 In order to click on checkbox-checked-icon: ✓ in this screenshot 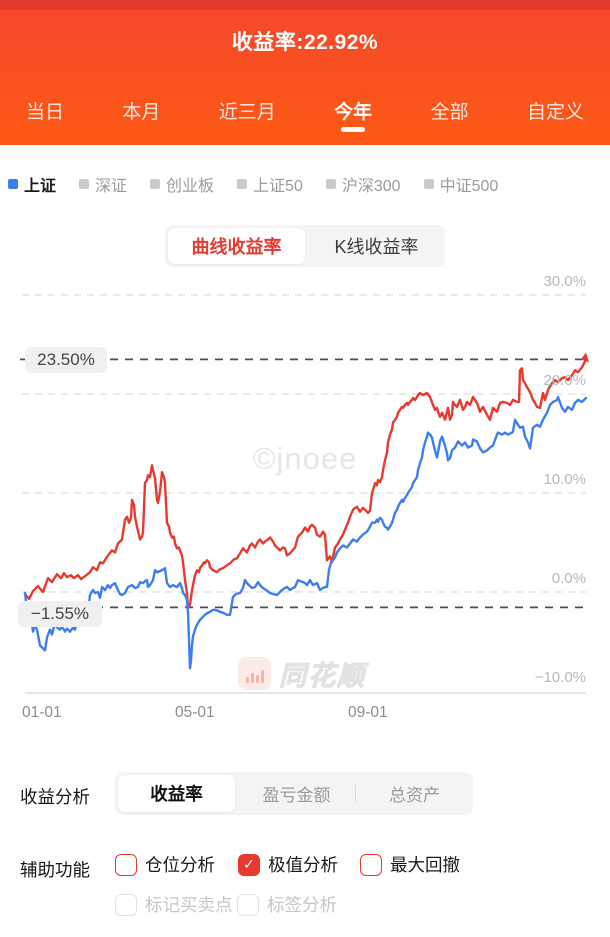, I will do `click(249, 864)`.